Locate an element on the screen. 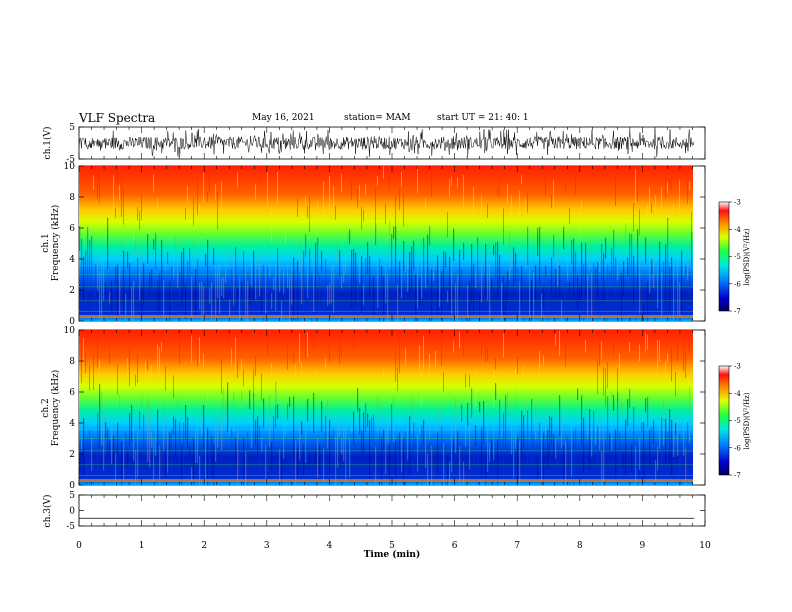 The image size is (792, 612). ch2-spec-ytick-label: 0 is located at coordinates (72, 486).